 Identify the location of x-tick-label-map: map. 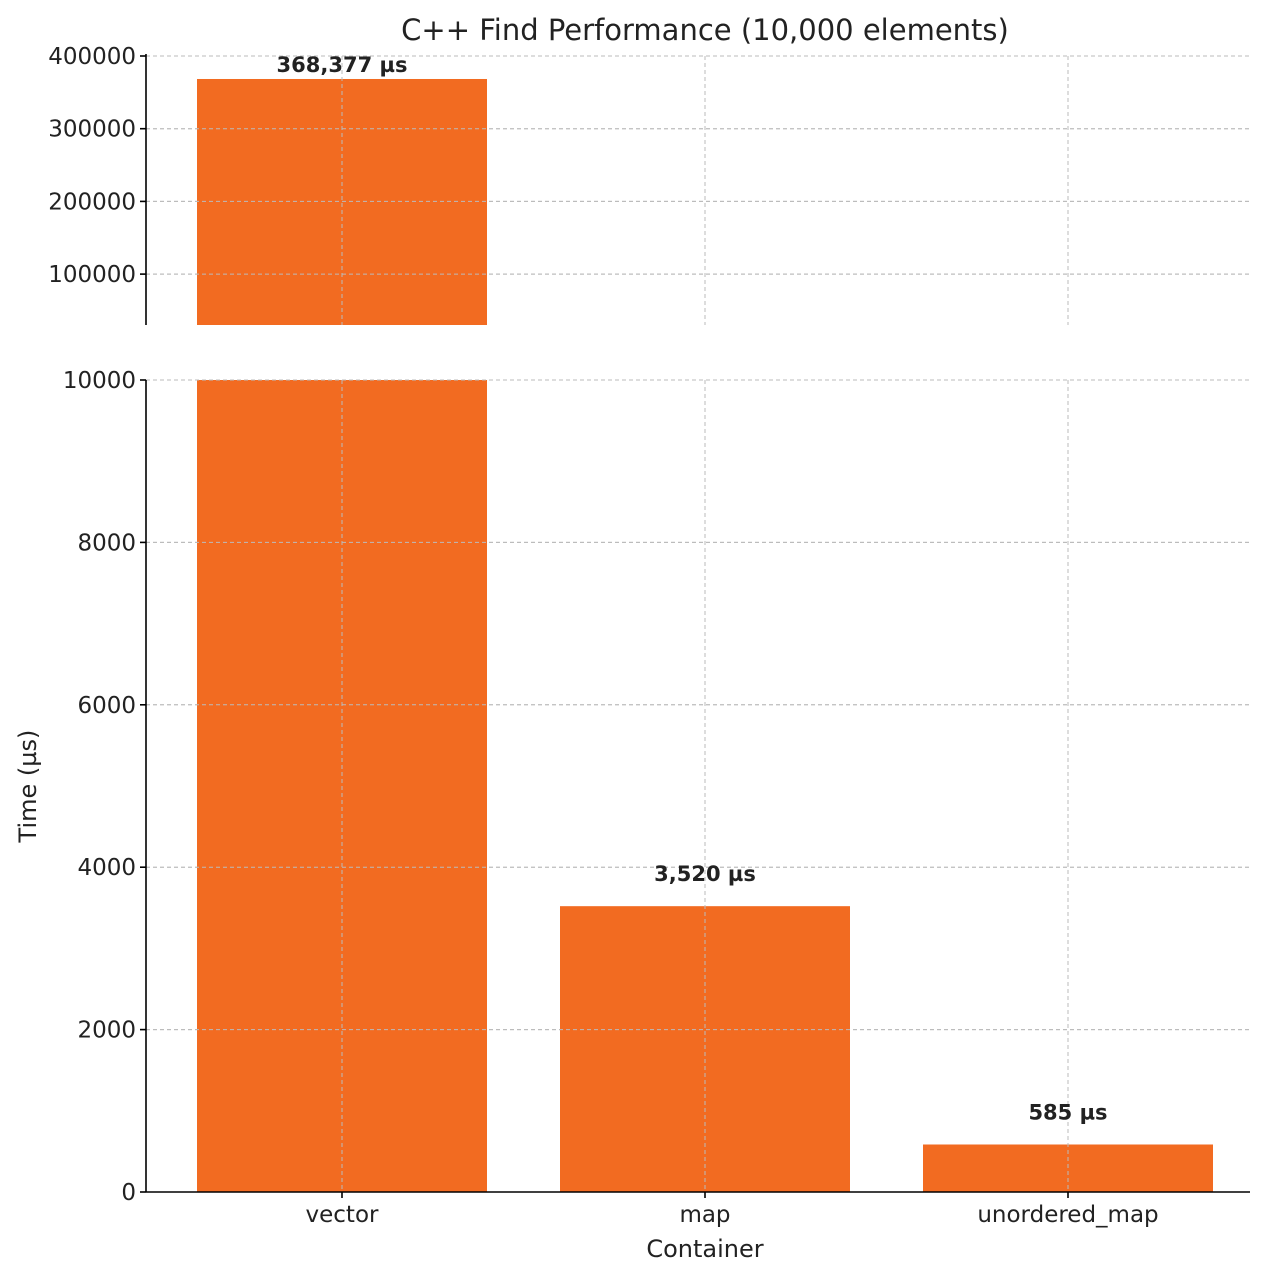
(704, 1215).